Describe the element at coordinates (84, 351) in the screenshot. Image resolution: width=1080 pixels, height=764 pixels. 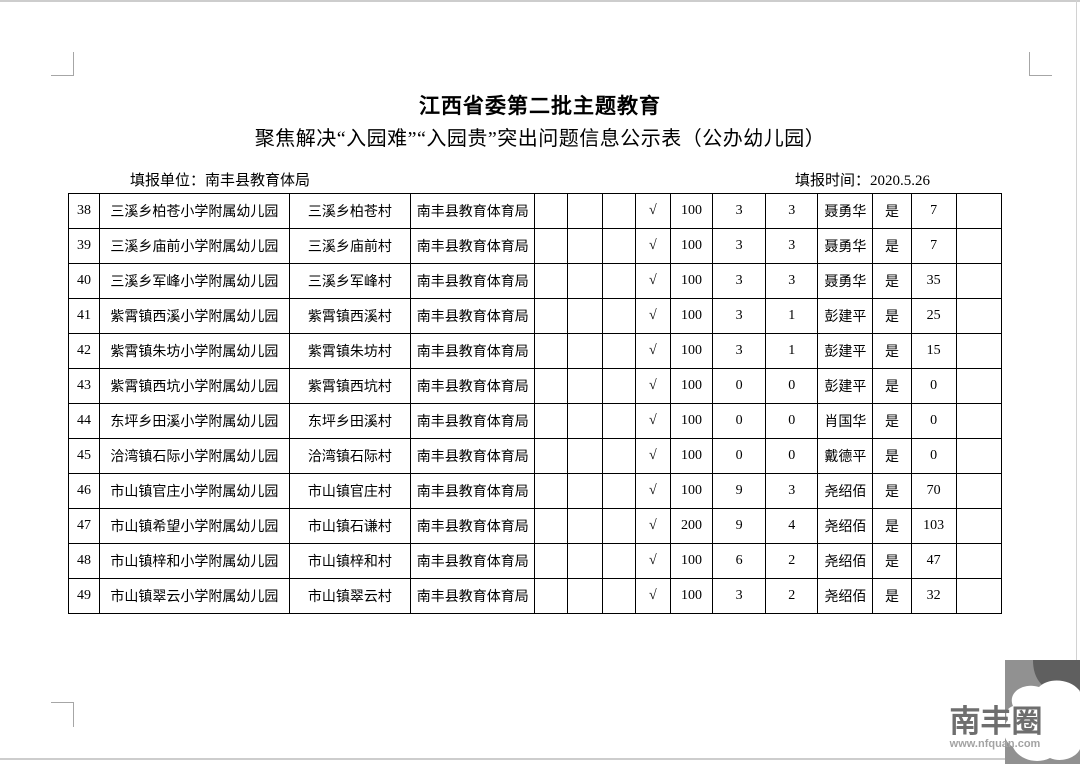
I see `cell-row-number: 42` at that location.